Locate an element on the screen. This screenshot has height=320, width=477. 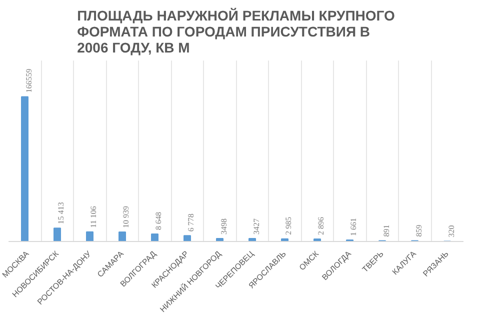
data-label: 859 is located at coordinates (419, 230).